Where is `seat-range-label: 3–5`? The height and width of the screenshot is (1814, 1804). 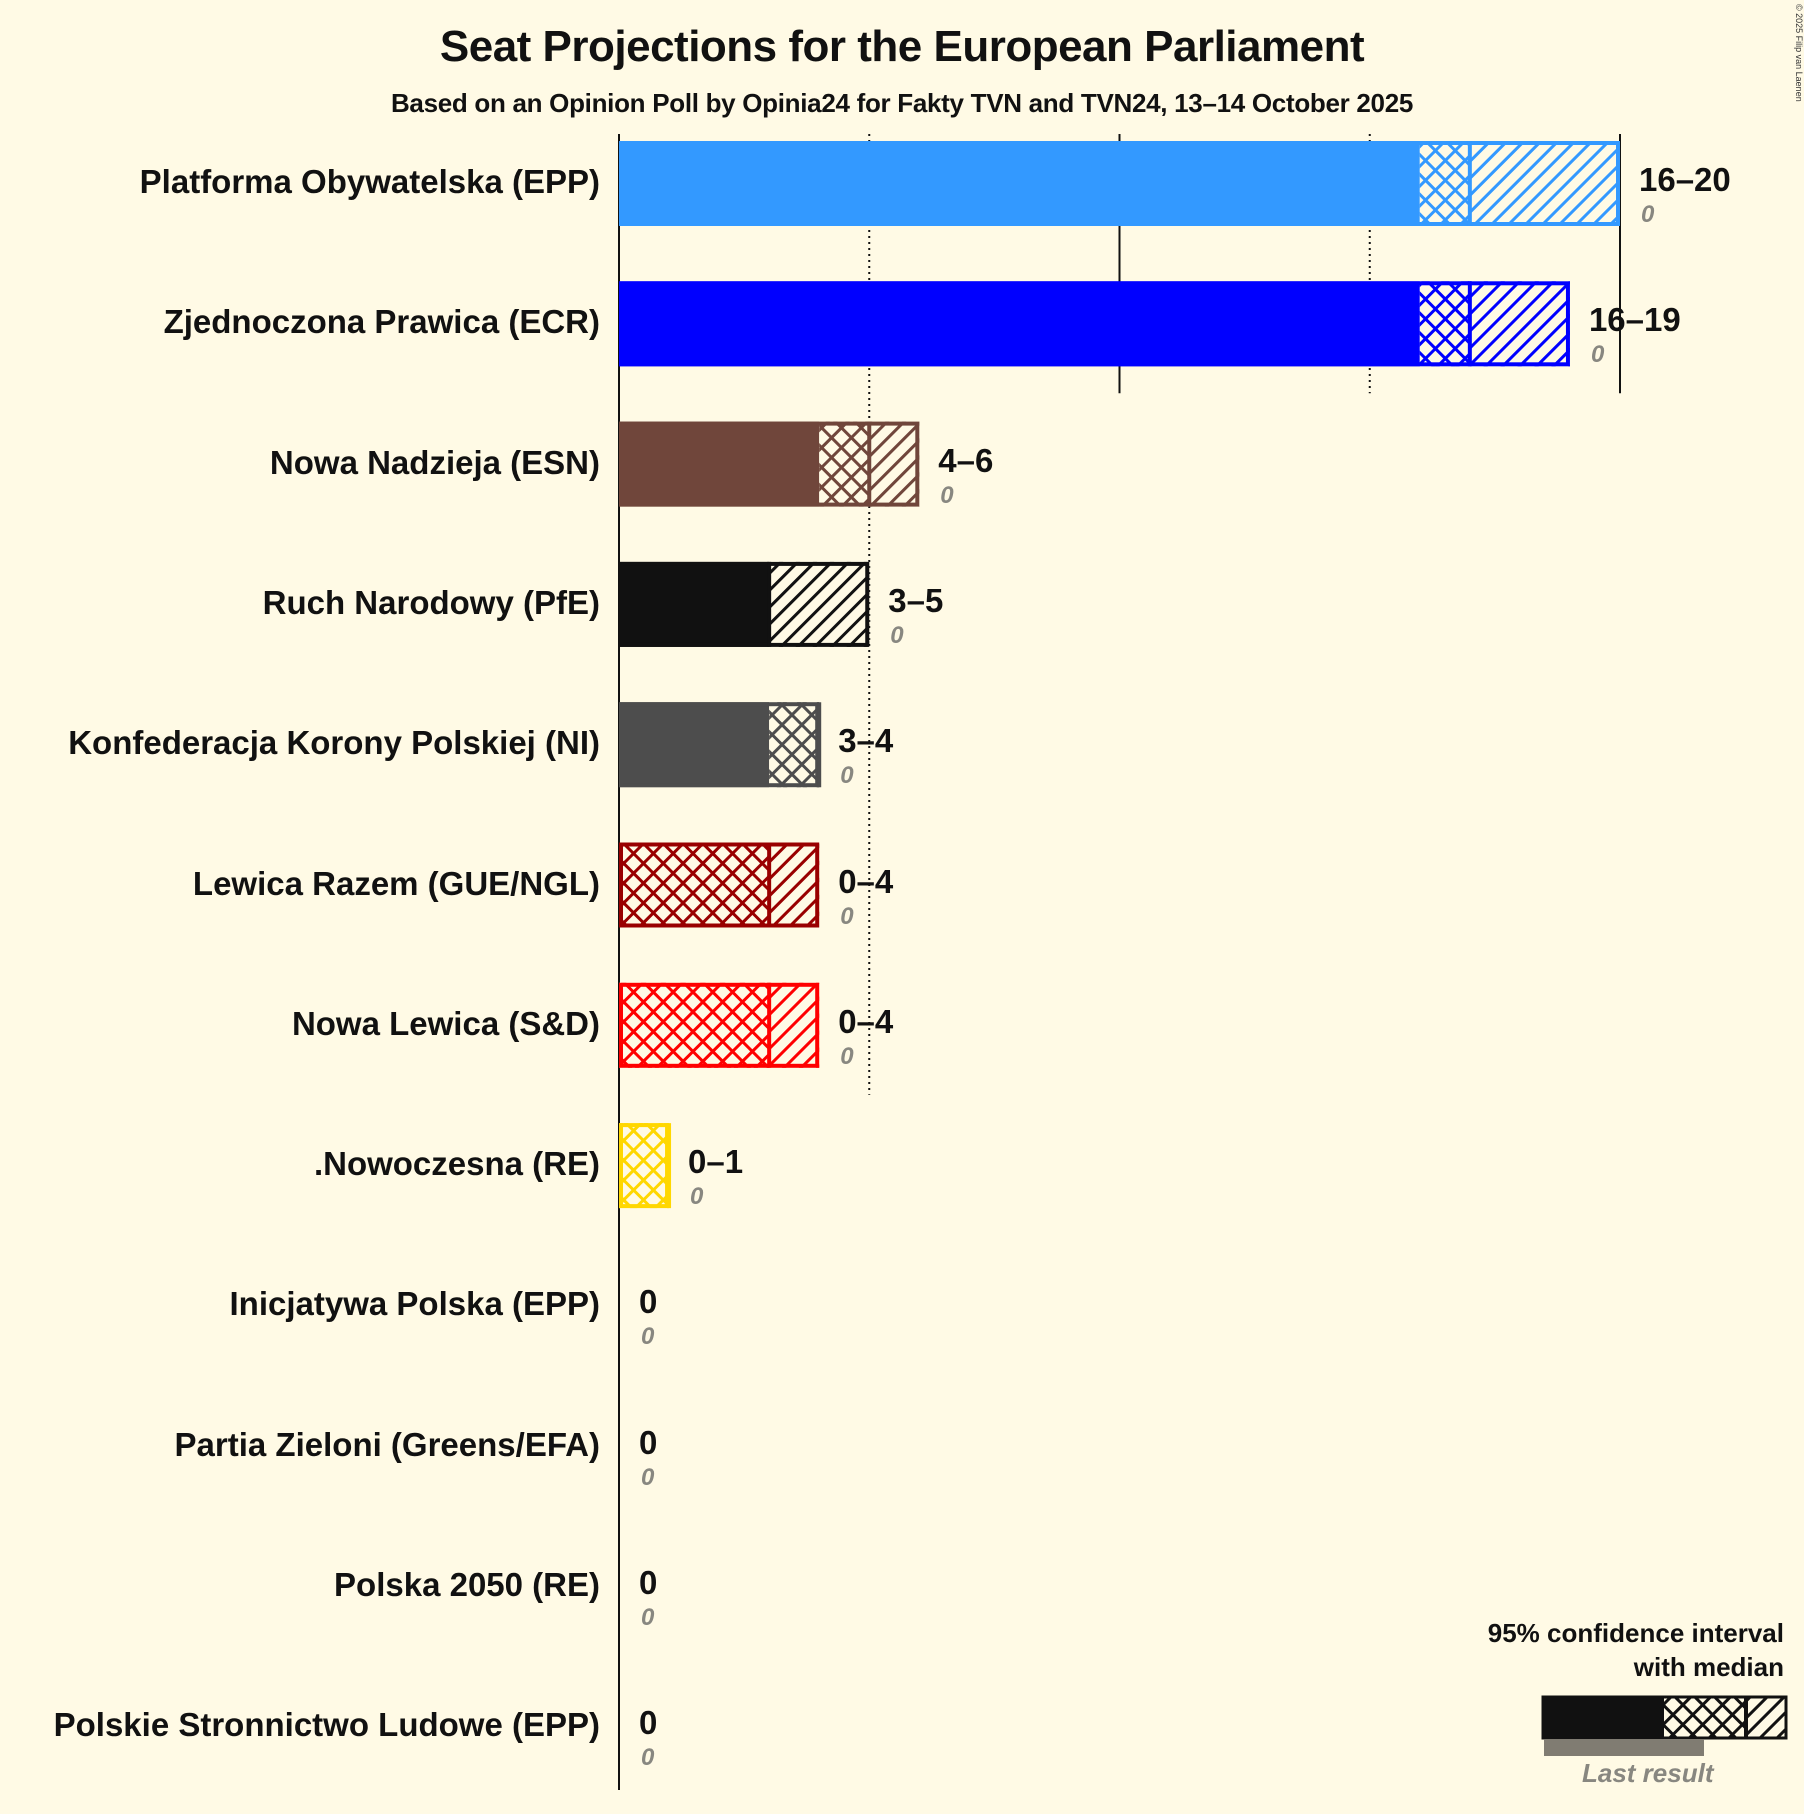
seat-range-label: 3–5 is located at coordinates (916, 600).